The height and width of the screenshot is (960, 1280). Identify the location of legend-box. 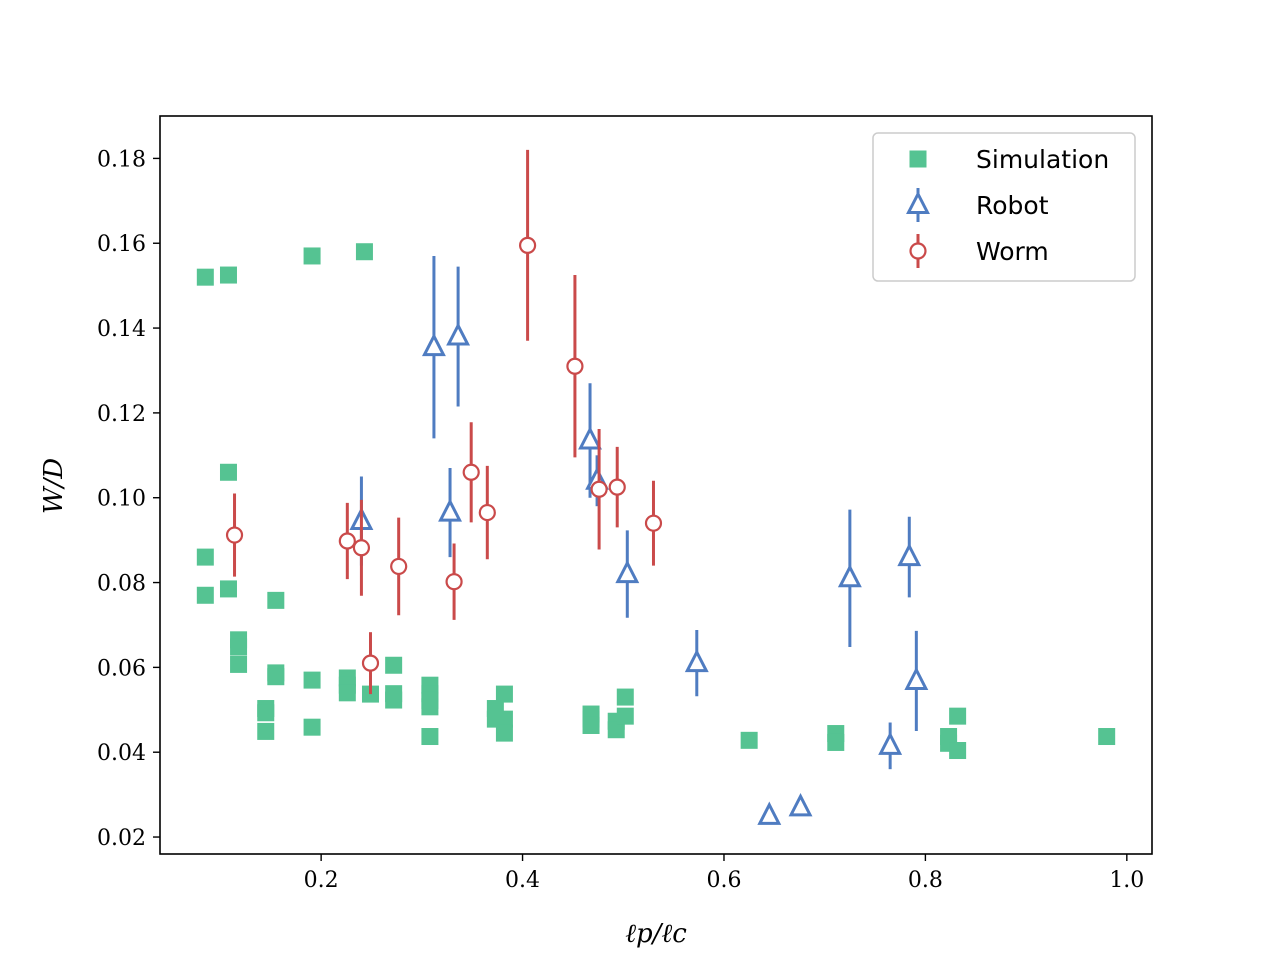
(1004, 207).